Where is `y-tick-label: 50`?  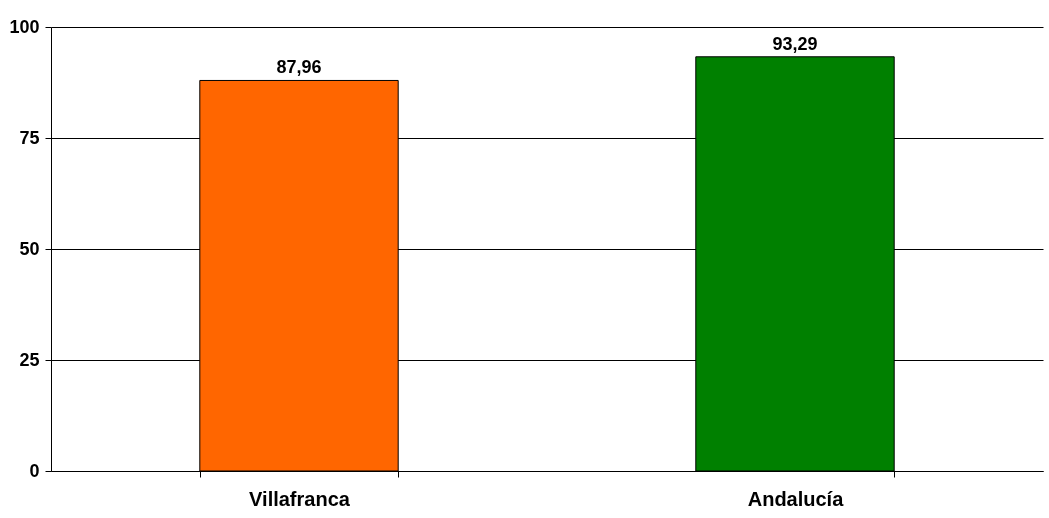 y-tick-label: 50 is located at coordinates (29, 248).